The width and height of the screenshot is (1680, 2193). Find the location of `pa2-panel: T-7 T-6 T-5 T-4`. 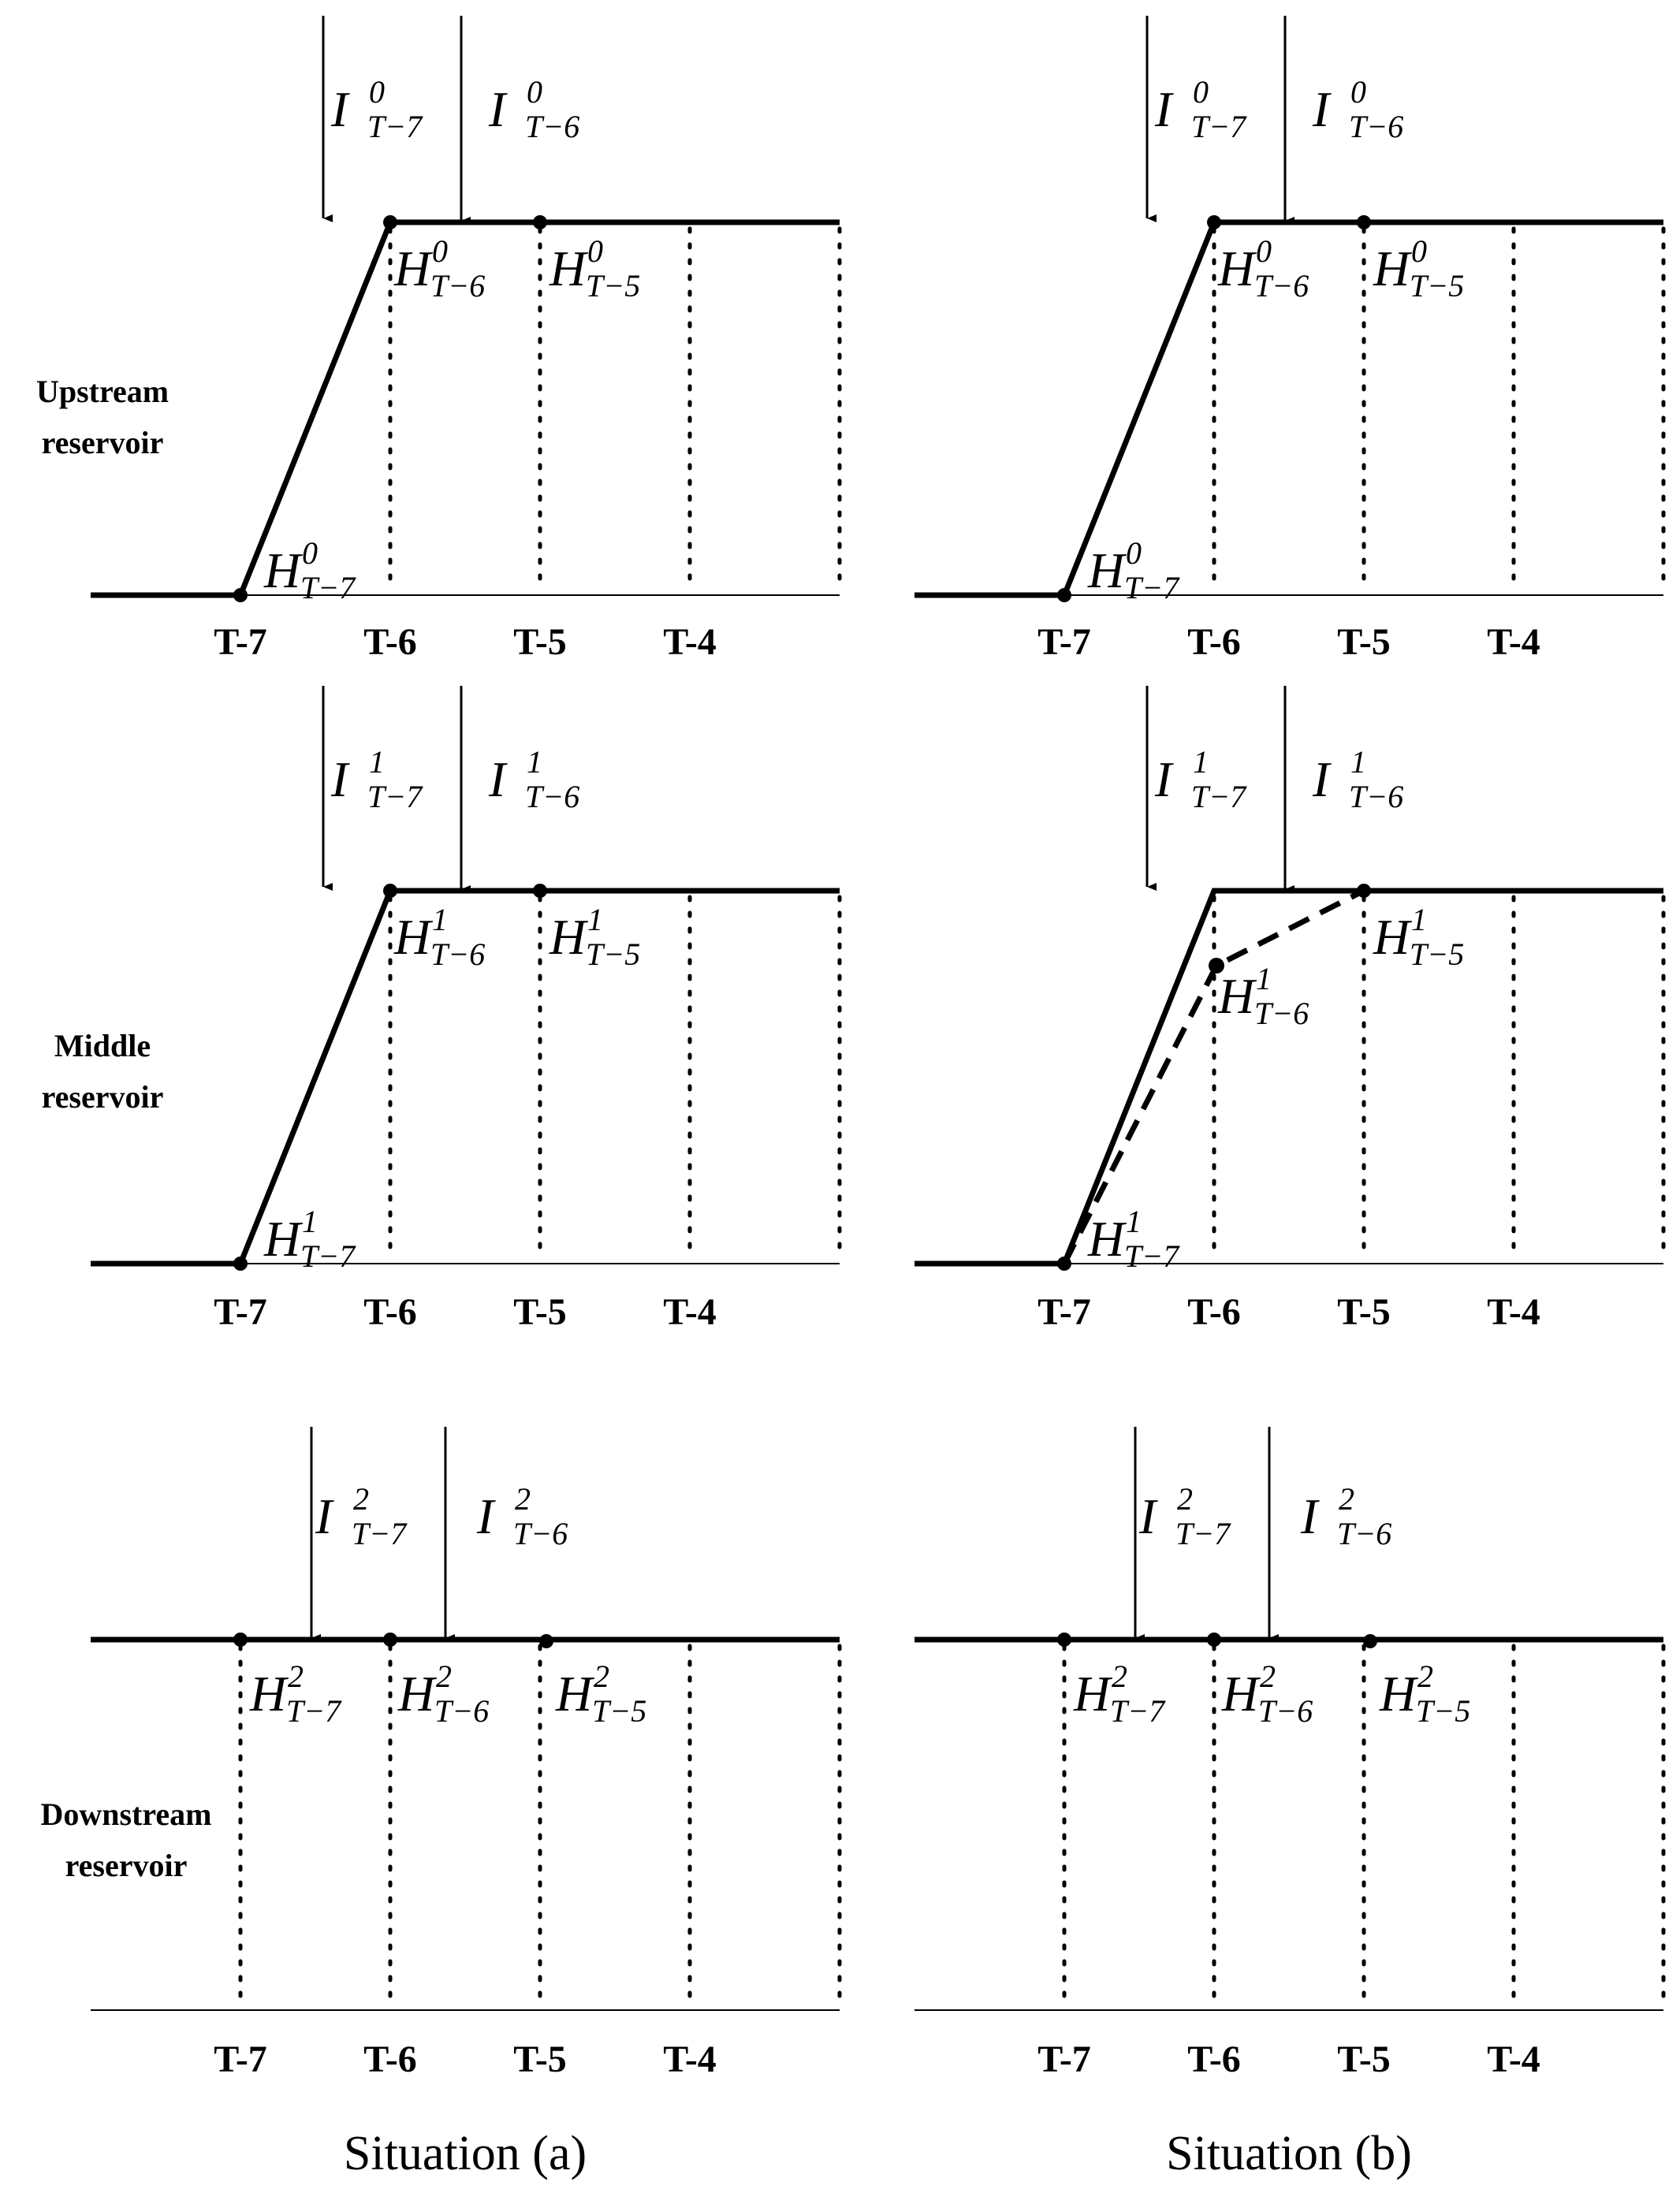

pa2-panel: T-7 T-6 T-5 T-4 is located at coordinates (466, 1009).